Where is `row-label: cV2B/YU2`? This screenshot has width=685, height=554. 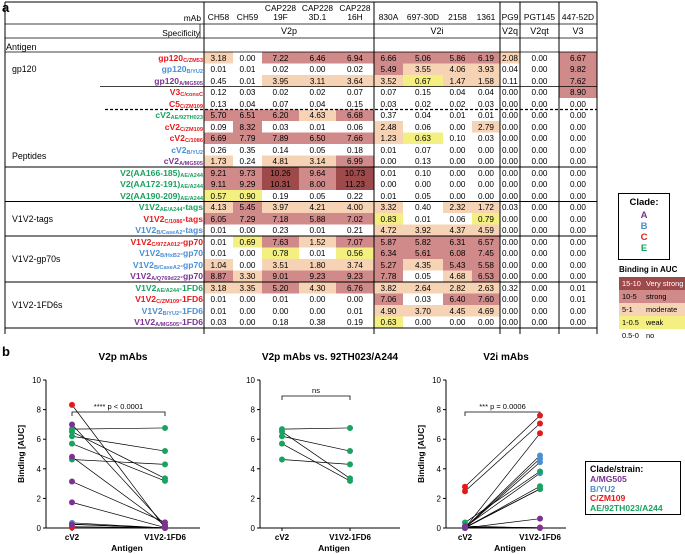
row-label: cV2B/YU2 is located at coordinates (187, 150).